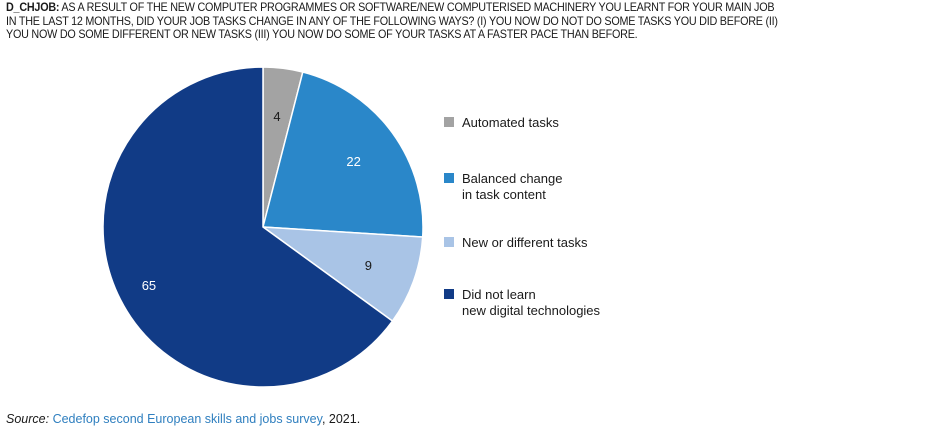 The width and height of the screenshot is (936, 435). Describe the element at coordinates (341, 419) in the screenshot. I see `source-year: , 2021.` at that location.